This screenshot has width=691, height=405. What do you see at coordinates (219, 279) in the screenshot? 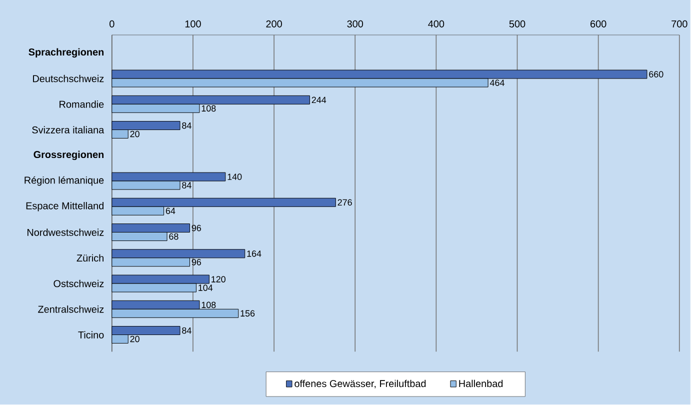
I see `data-label: 120` at bounding box center [219, 279].